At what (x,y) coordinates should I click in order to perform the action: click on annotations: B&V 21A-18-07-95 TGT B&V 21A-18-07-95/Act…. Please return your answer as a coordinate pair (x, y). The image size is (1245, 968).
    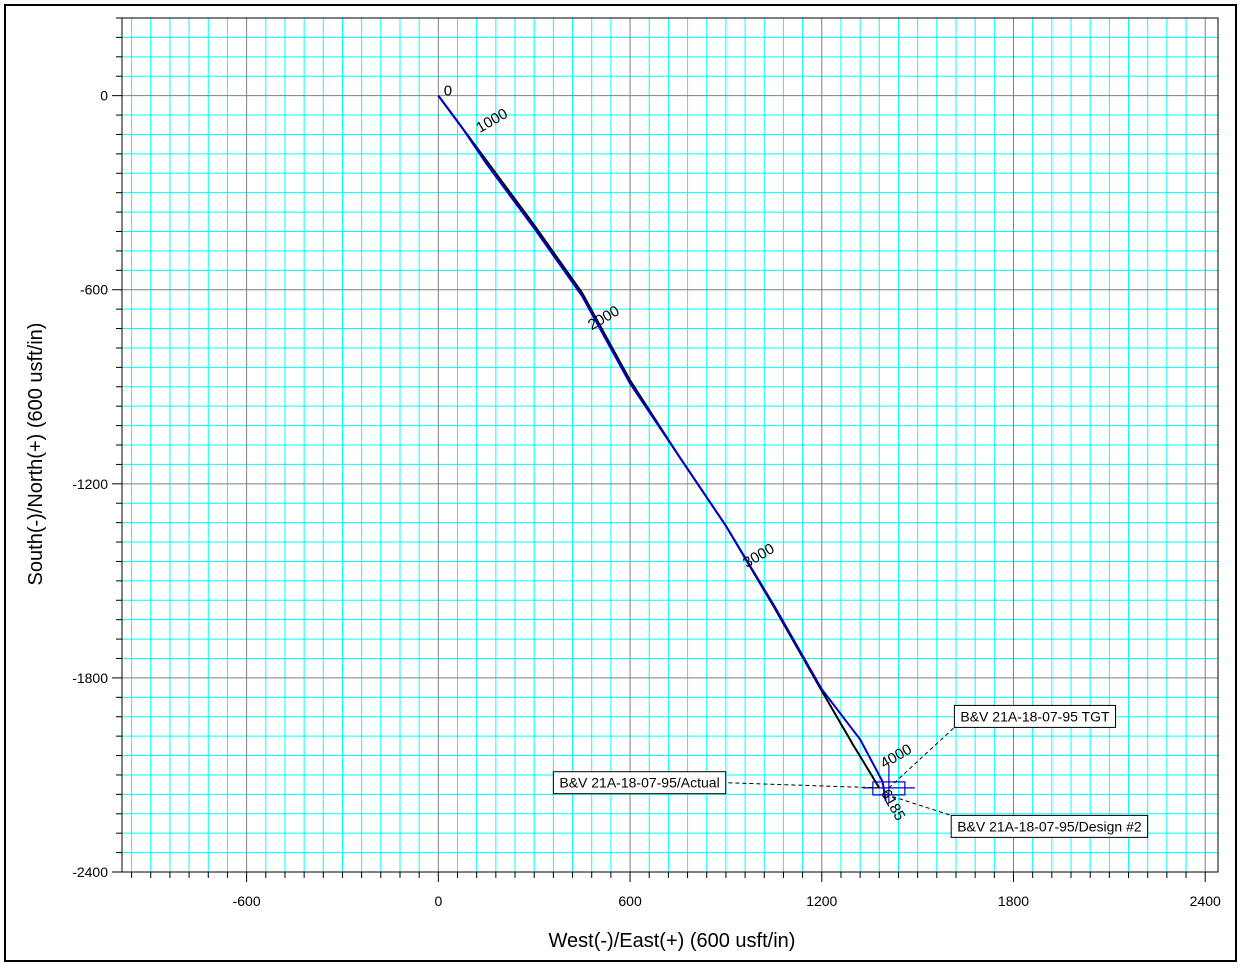
    Looking at the image, I should click on (850, 771).